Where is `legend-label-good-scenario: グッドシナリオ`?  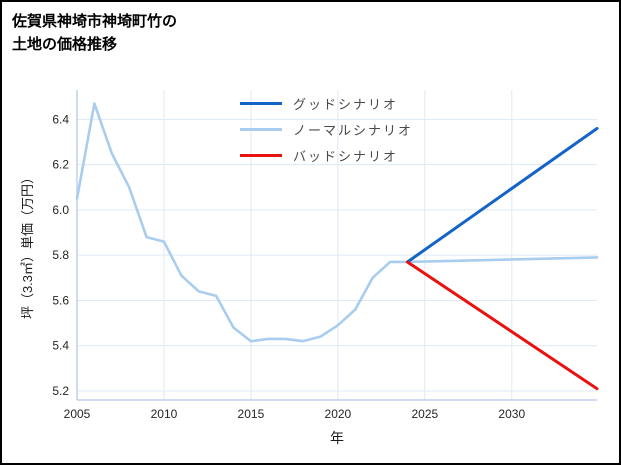
legend-label-good-scenario: グッドシナリオ is located at coordinates (346, 104).